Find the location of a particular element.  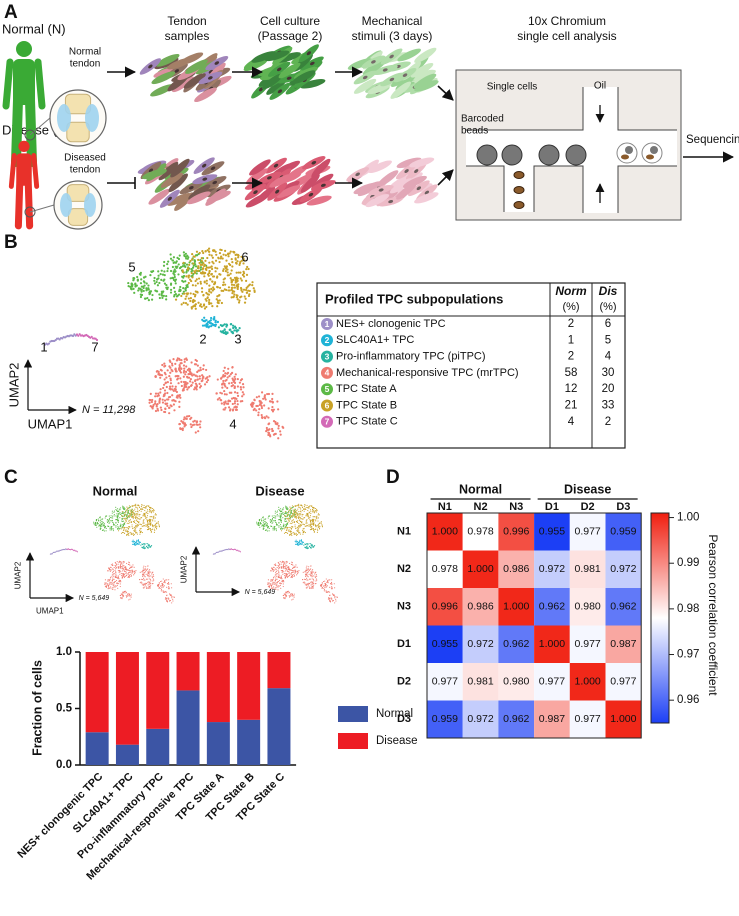

cluster-label: 6 is located at coordinates (244, 256).